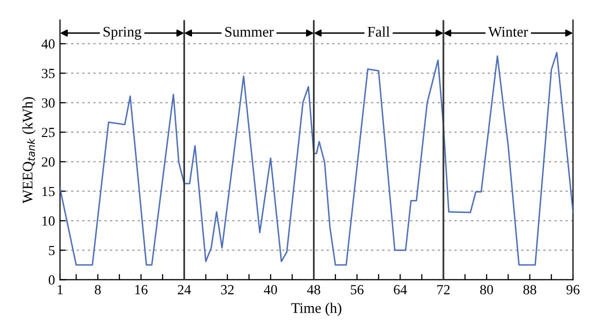 This screenshot has height=335, width=600. What do you see at coordinates (29, 150) in the screenshot?
I see `y-axis-title: WEEQ$_{tank}$ (kWh)` at bounding box center [29, 150].